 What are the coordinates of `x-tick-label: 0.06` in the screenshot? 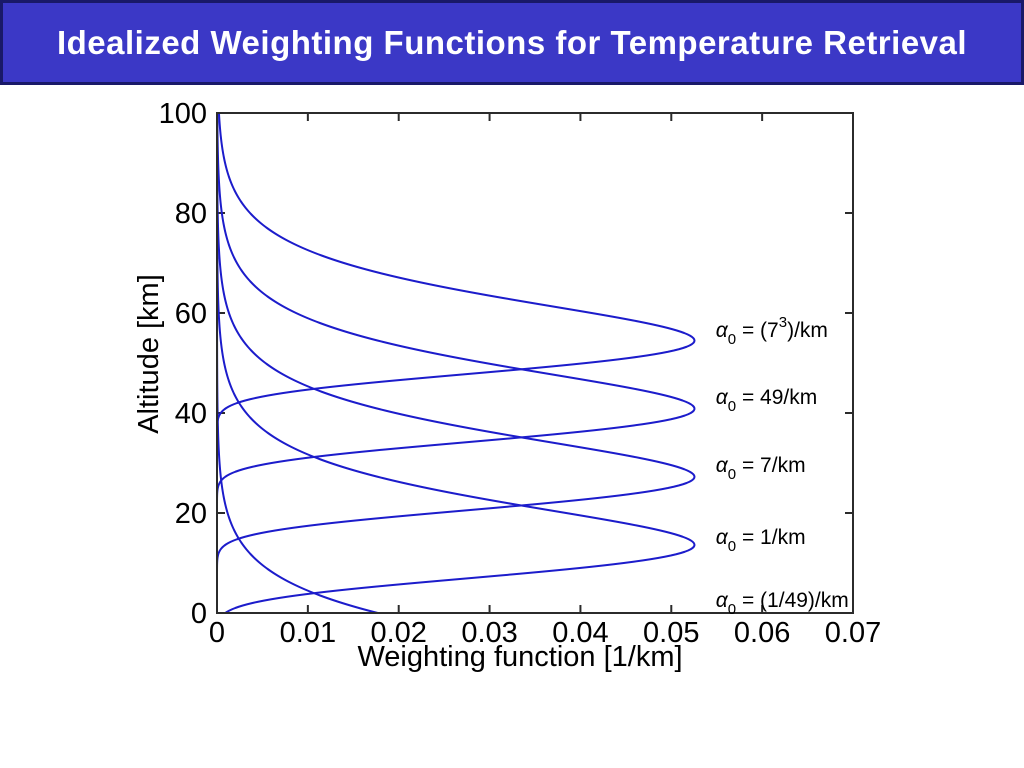 It's located at (762, 633).